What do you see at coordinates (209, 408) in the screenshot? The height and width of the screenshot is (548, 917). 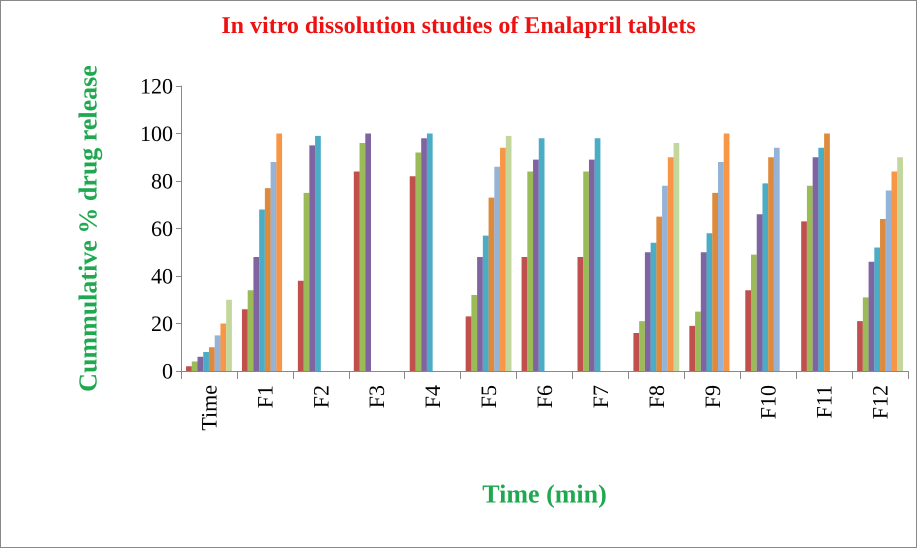 I see `x-tick-label: Time` at bounding box center [209, 408].